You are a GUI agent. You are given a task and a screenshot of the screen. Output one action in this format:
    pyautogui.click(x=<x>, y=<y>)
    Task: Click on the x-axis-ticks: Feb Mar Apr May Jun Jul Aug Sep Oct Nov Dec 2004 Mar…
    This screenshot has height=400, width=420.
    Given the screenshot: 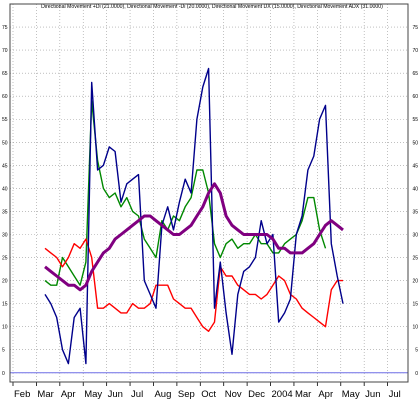 What is the action you would take?
    pyautogui.click(x=206, y=391)
    